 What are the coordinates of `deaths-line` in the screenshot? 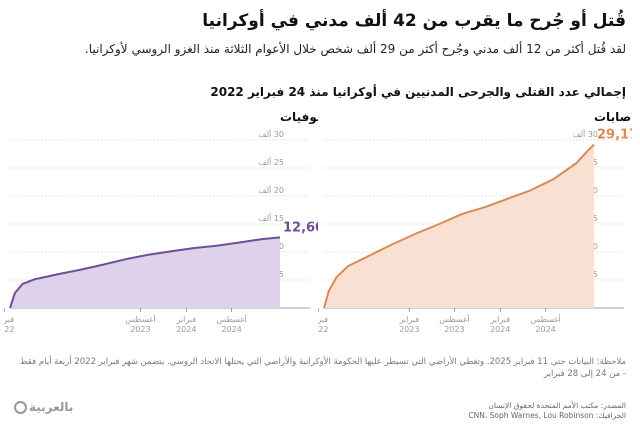 It's located at (145, 272).